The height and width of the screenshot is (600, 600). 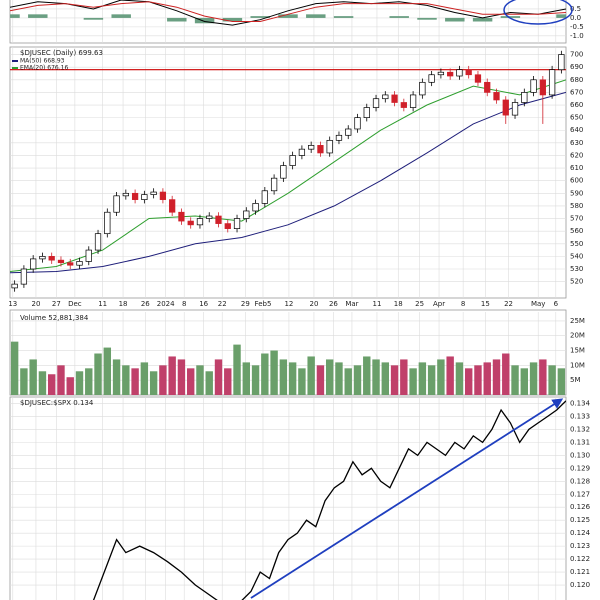 I want to click on x-tick-label: Apr, so click(x=439, y=304).